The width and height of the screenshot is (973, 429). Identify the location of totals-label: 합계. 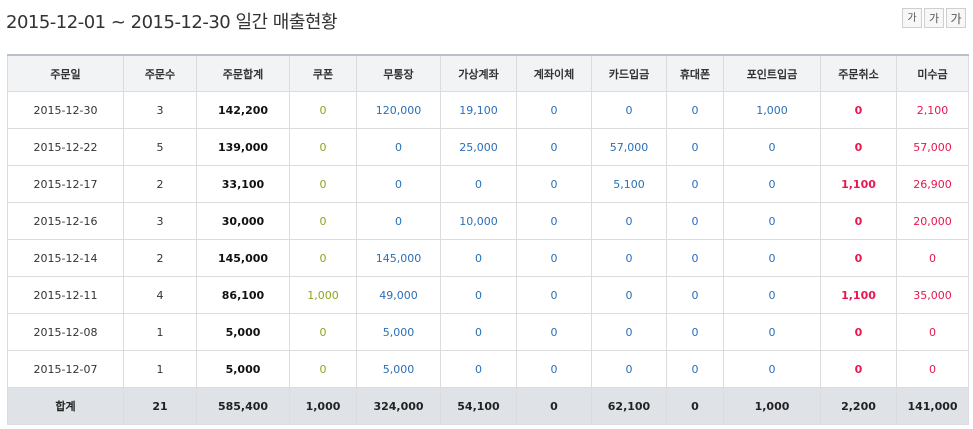
(65, 406).